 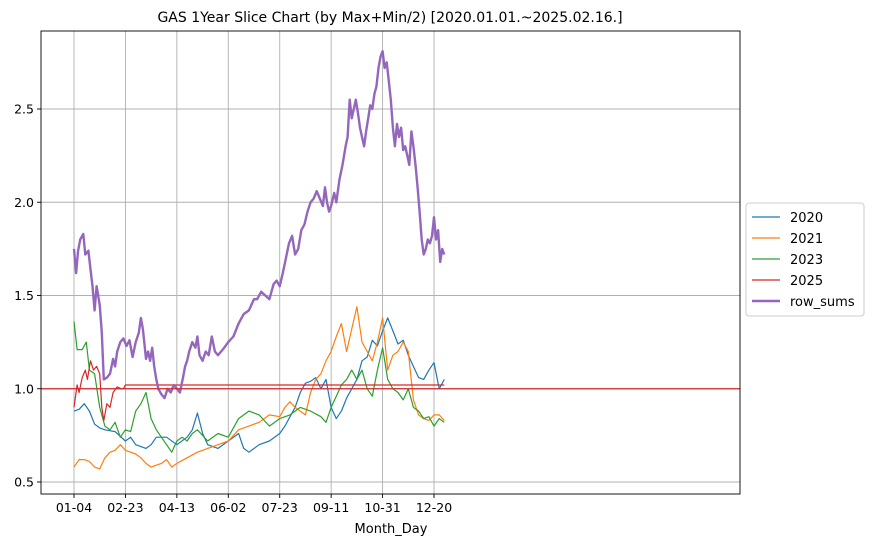 I want to click on y-tick-label: 1.5, so click(x=24, y=295).